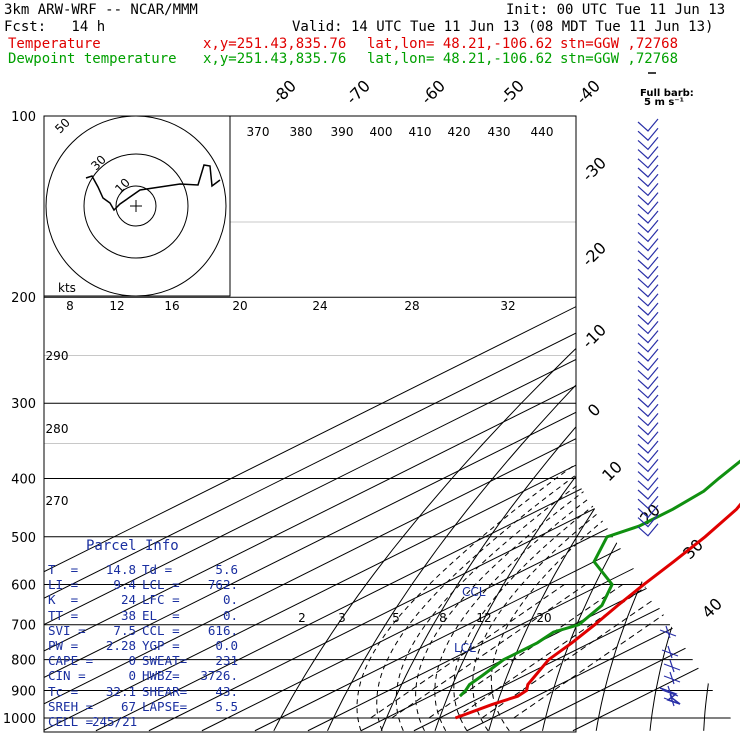 This screenshot has width=740, height=740. Describe the element at coordinates (71, 706) in the screenshot. I see `parcel-info-key: SREH =` at that location.